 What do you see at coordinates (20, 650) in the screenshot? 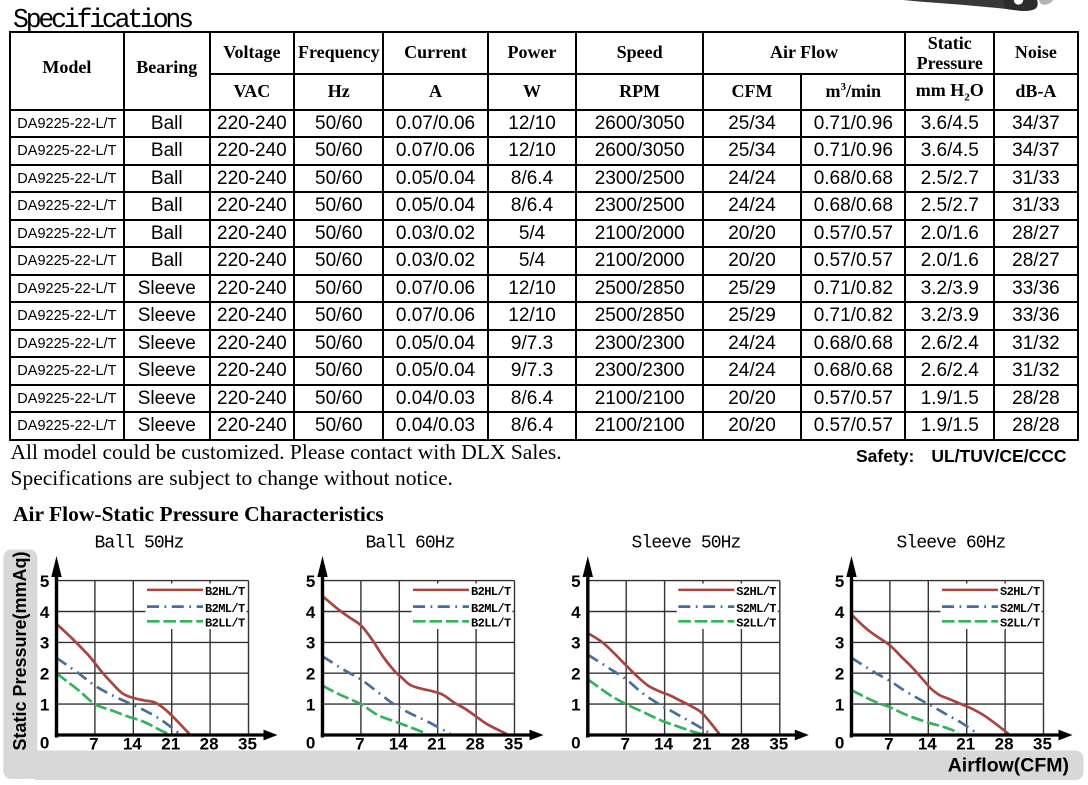
I see `svg-text: Static Pressure(mmAq)` at bounding box center [20, 650].